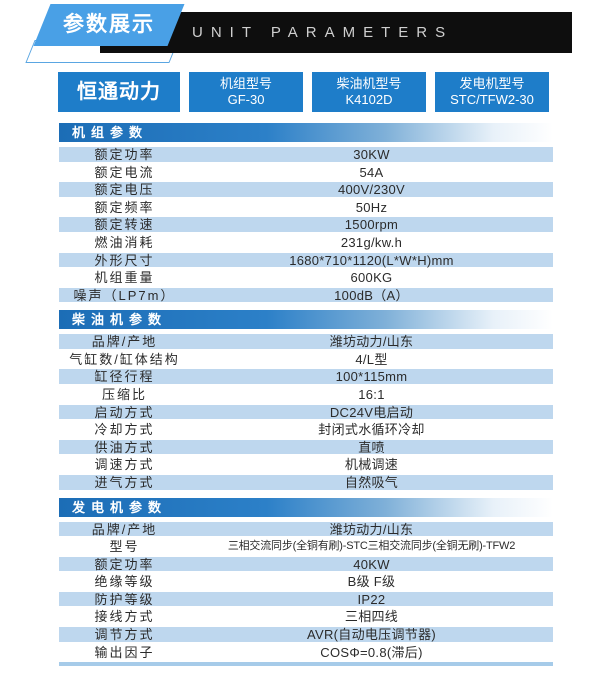 The height and width of the screenshot is (697, 600). I want to click on spec-value: 封闭式水循环冷却, so click(371, 430).